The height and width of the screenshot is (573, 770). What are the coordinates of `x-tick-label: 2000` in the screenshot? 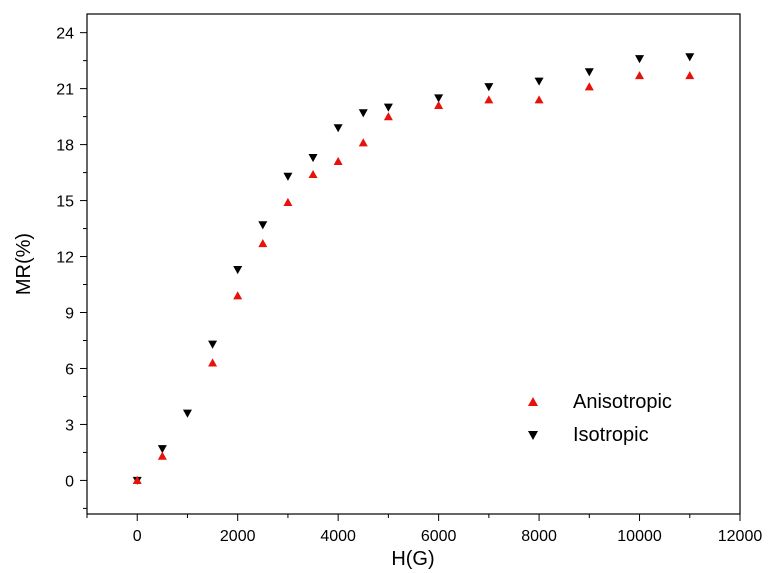 It's located at (238, 536).